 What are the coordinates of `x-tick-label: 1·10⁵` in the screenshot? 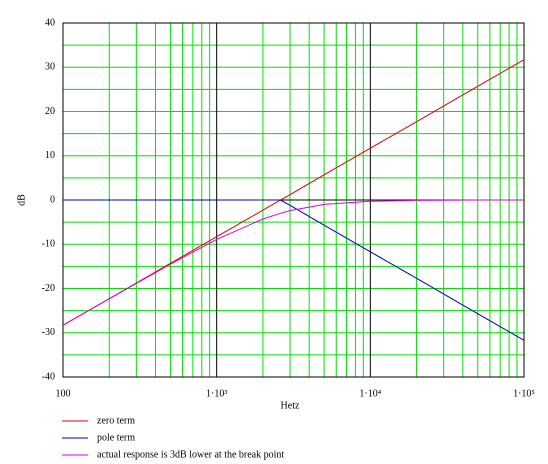 It's located at (524, 393).